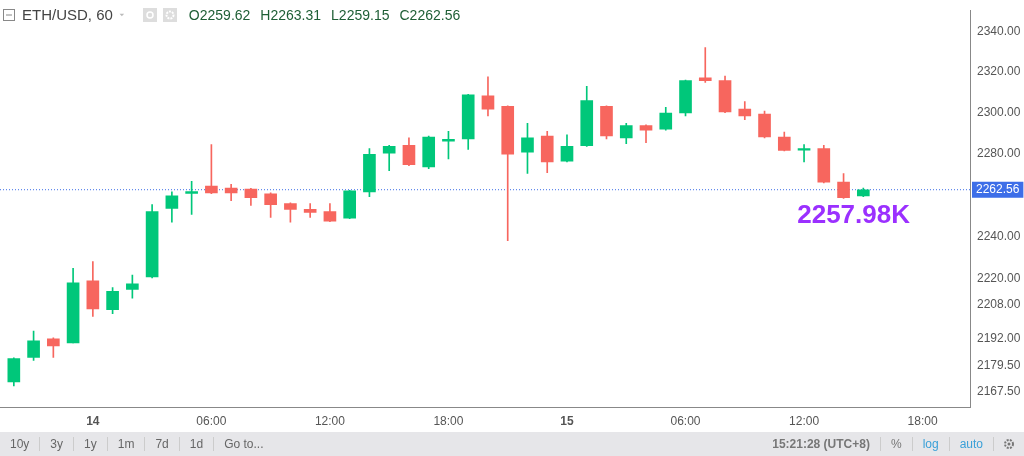  I want to click on annotation: 2257.98K, so click(854, 214).